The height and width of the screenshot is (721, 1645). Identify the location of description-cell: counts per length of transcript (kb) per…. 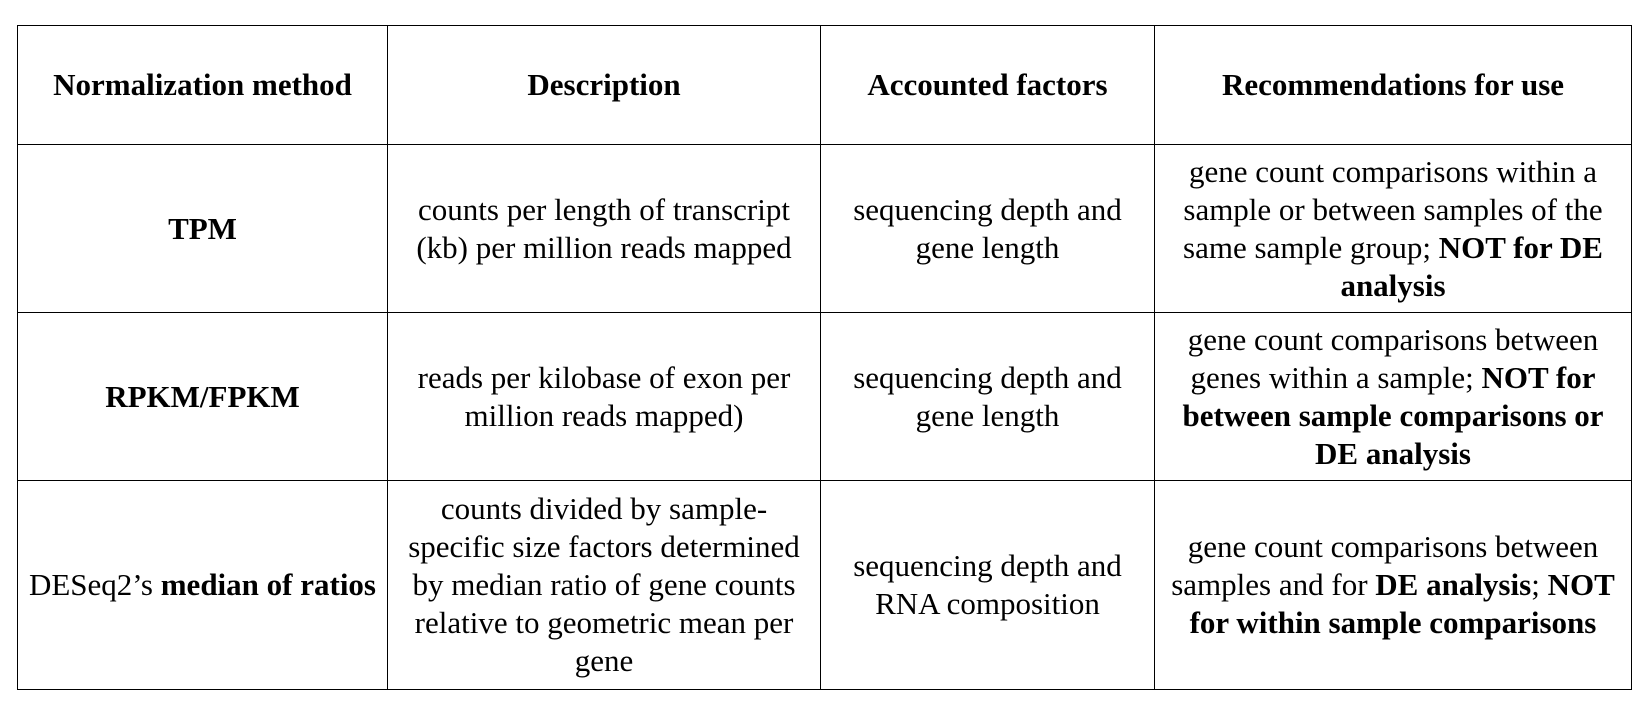
(604, 228).